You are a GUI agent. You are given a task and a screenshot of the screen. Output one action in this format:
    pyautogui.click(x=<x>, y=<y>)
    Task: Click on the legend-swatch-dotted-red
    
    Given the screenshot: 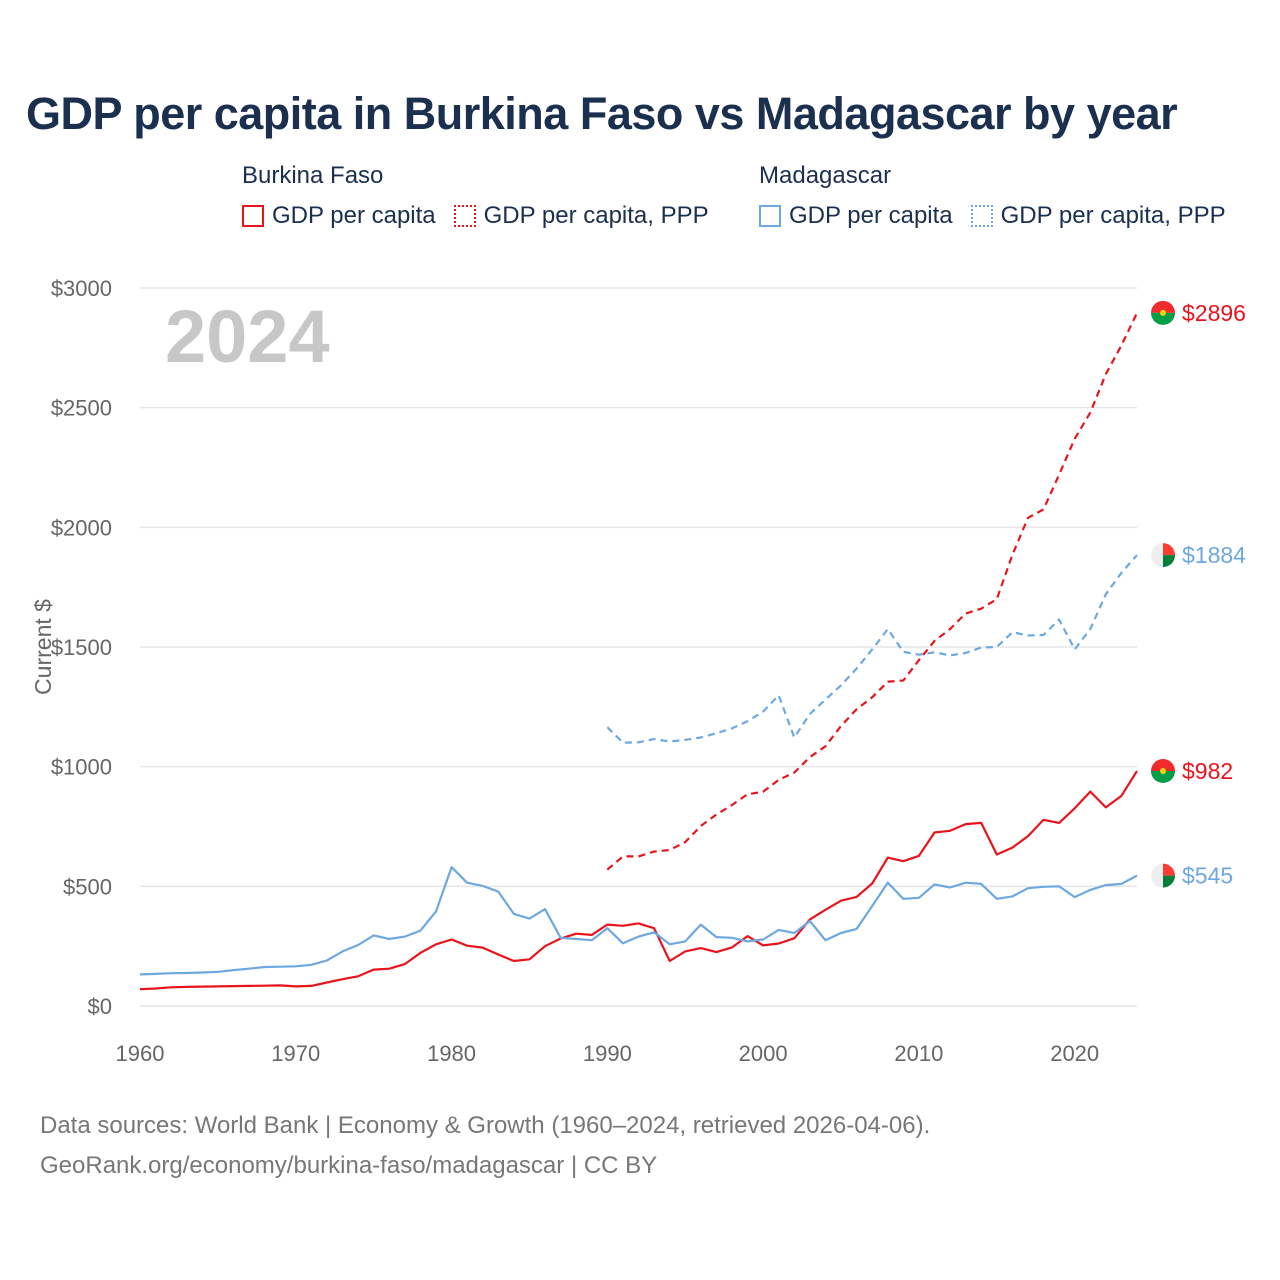 What is the action you would take?
    pyautogui.click(x=464, y=216)
    